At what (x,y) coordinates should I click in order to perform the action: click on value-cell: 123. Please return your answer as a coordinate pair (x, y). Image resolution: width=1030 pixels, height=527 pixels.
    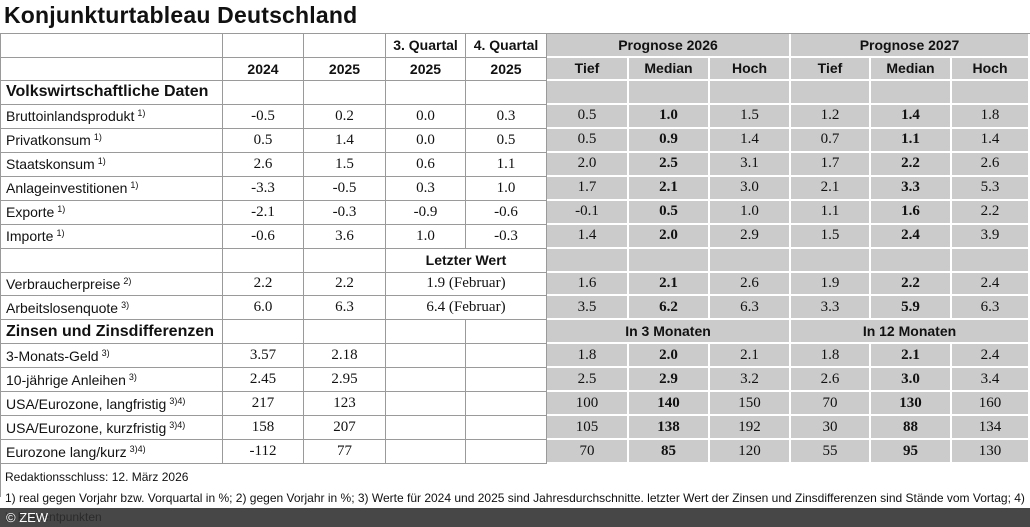
    Looking at the image, I should click on (345, 404).